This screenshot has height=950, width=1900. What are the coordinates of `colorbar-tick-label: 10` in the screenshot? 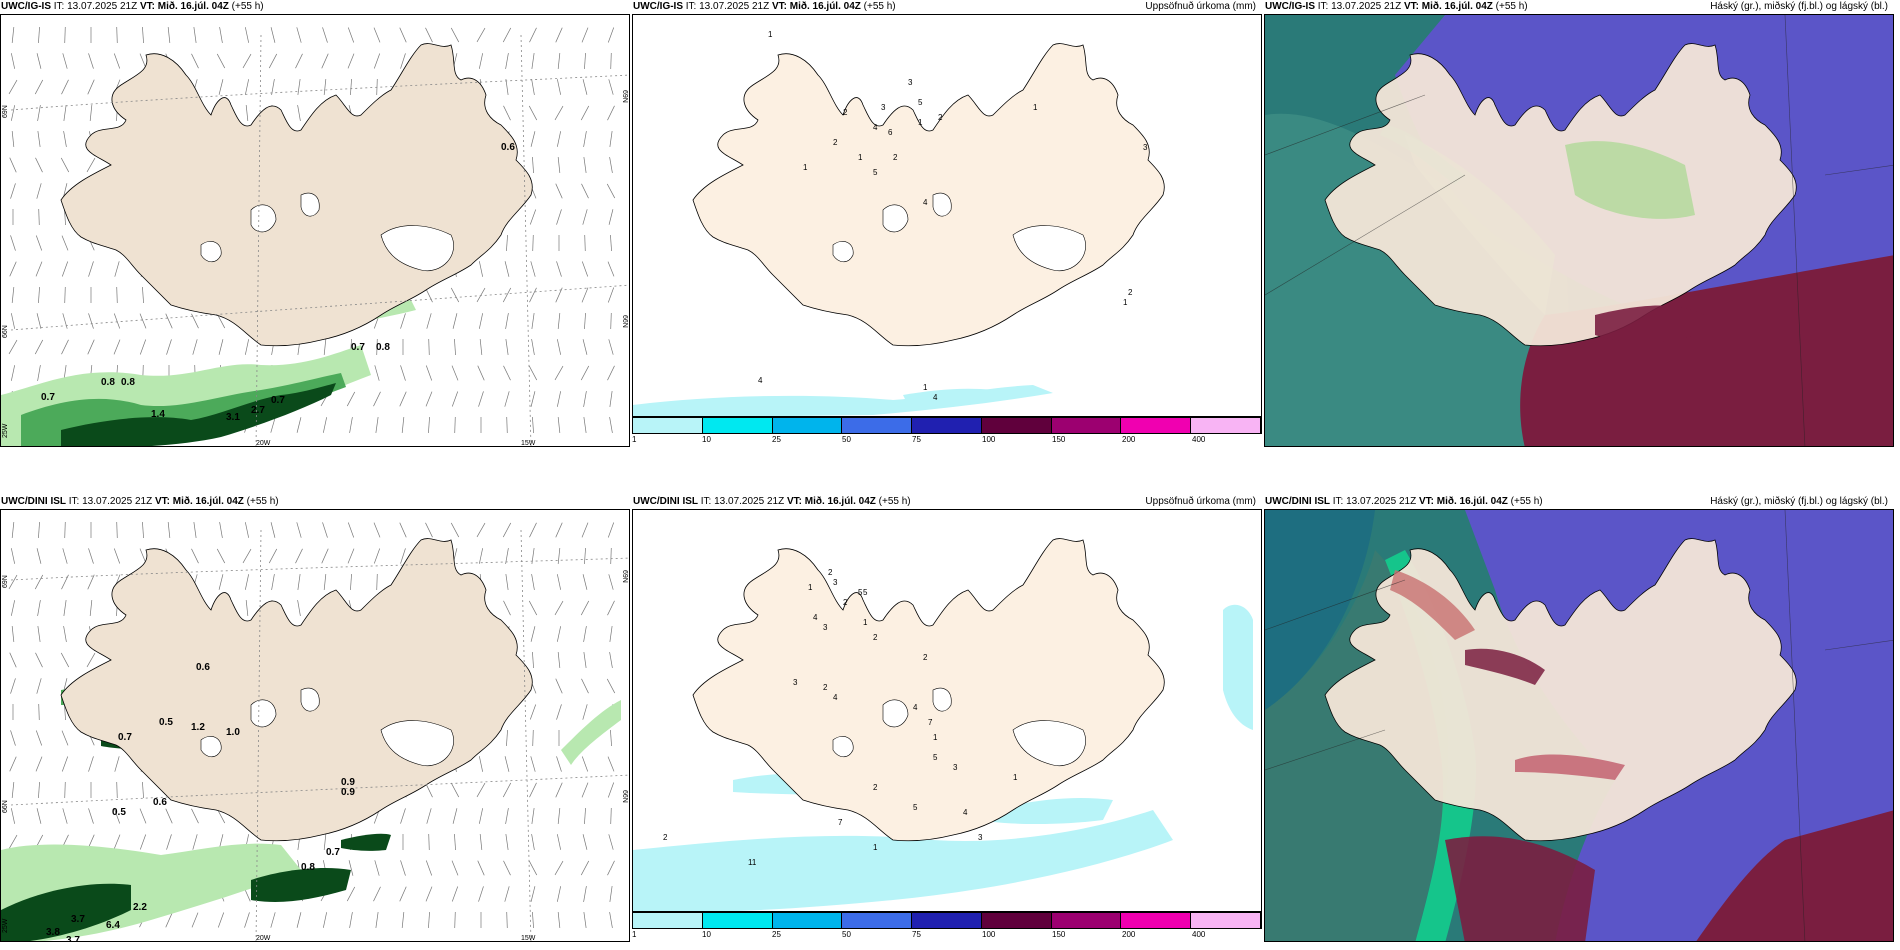 It's located at (706, 439).